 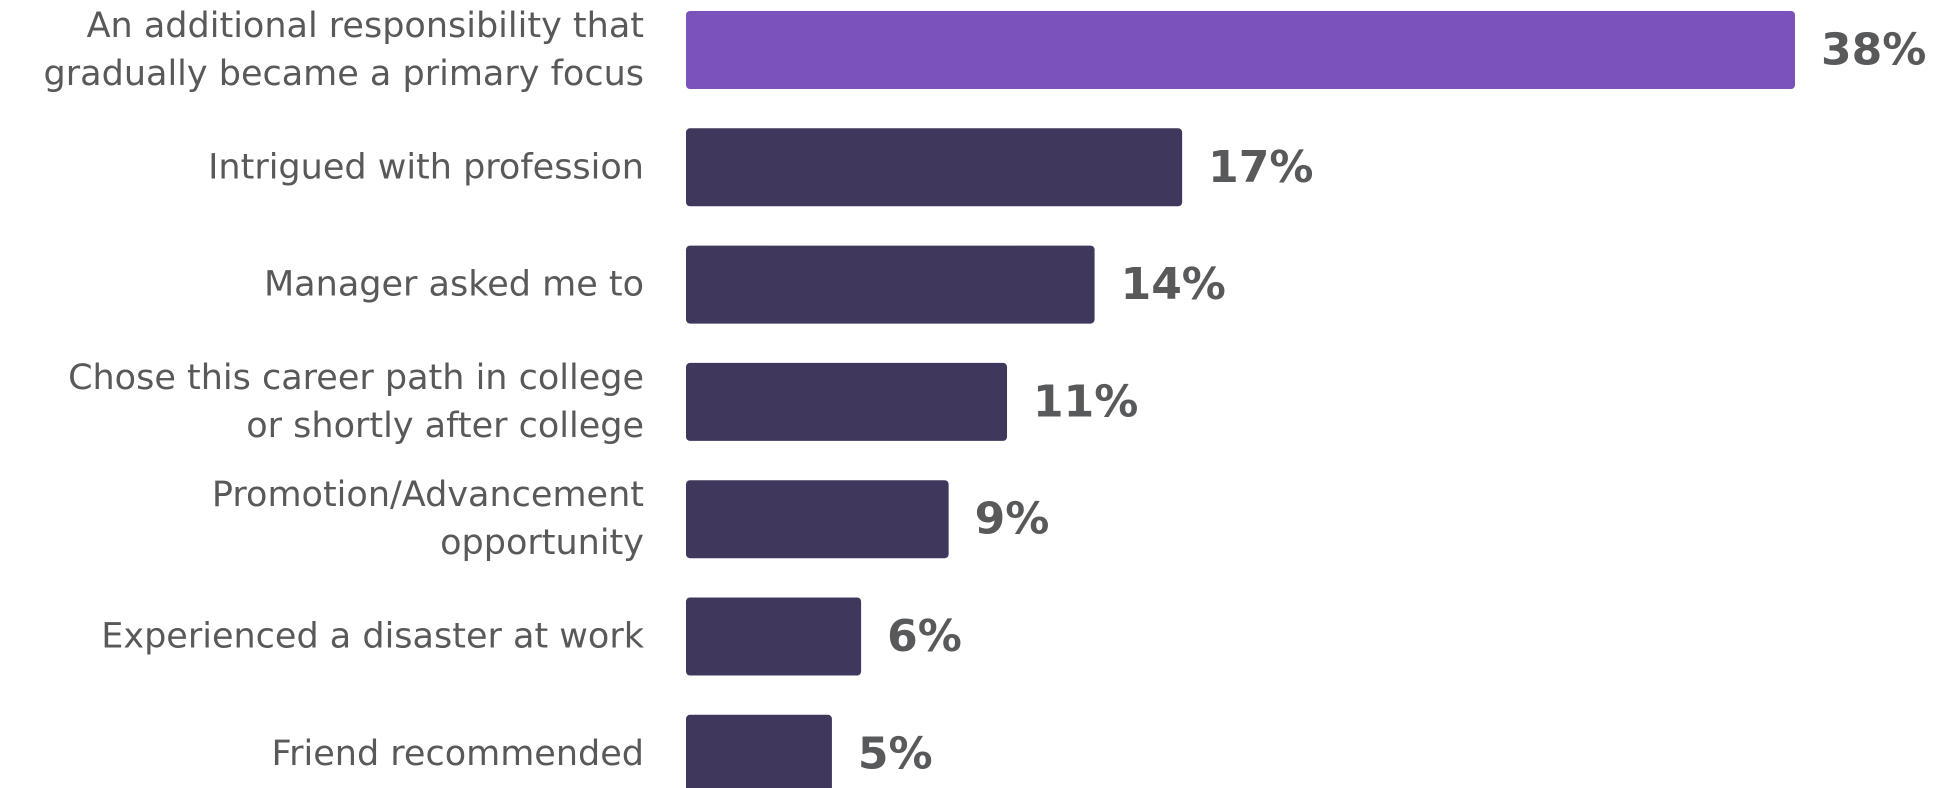 What do you see at coordinates (1260, 167) in the screenshot?
I see `value-label-1: 17%` at bounding box center [1260, 167].